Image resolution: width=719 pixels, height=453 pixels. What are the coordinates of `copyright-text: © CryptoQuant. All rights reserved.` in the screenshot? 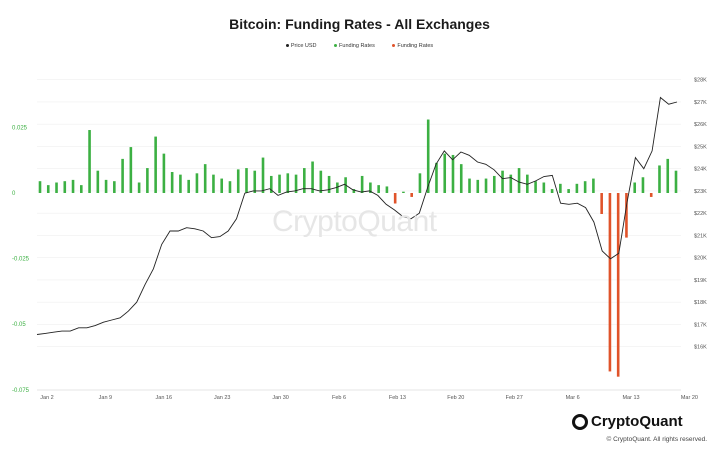 It's located at (656, 439).